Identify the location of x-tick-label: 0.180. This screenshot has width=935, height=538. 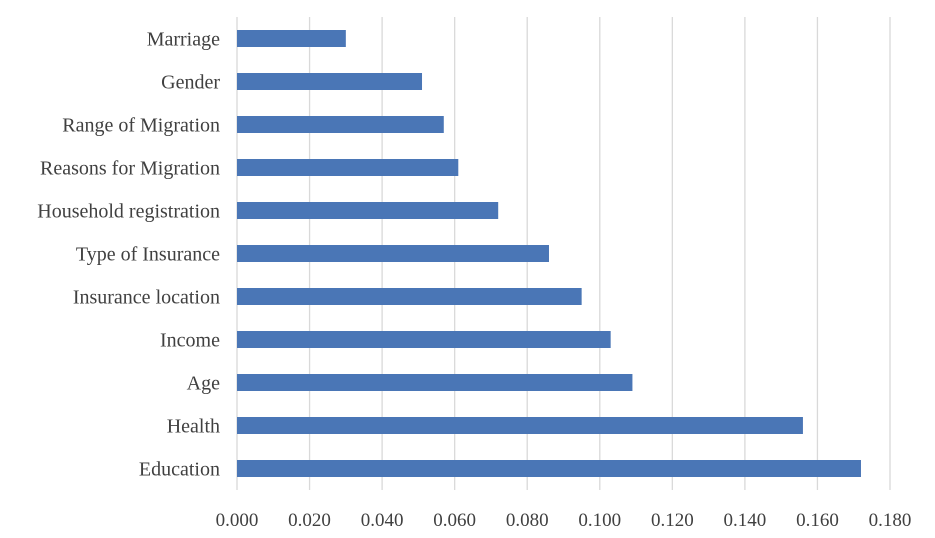
(890, 520).